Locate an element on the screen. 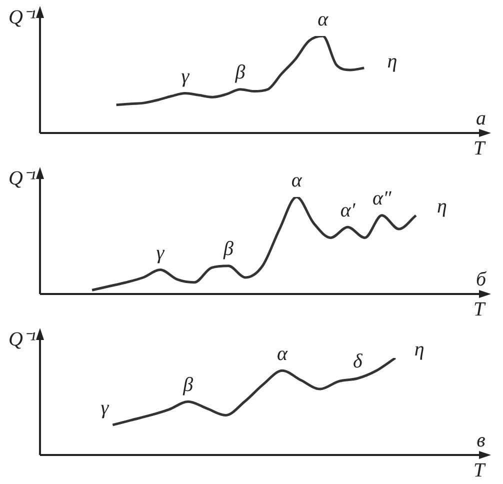  annotation: α′ is located at coordinates (348, 210).